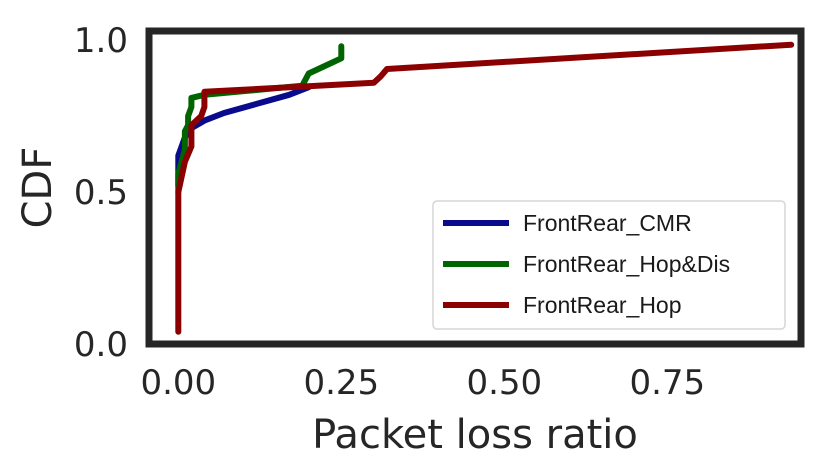 Image resolution: width=831 pixels, height=473 pixels. Describe the element at coordinates (602, 305) in the screenshot. I see `legend-label: FrontRear_Hop` at that location.